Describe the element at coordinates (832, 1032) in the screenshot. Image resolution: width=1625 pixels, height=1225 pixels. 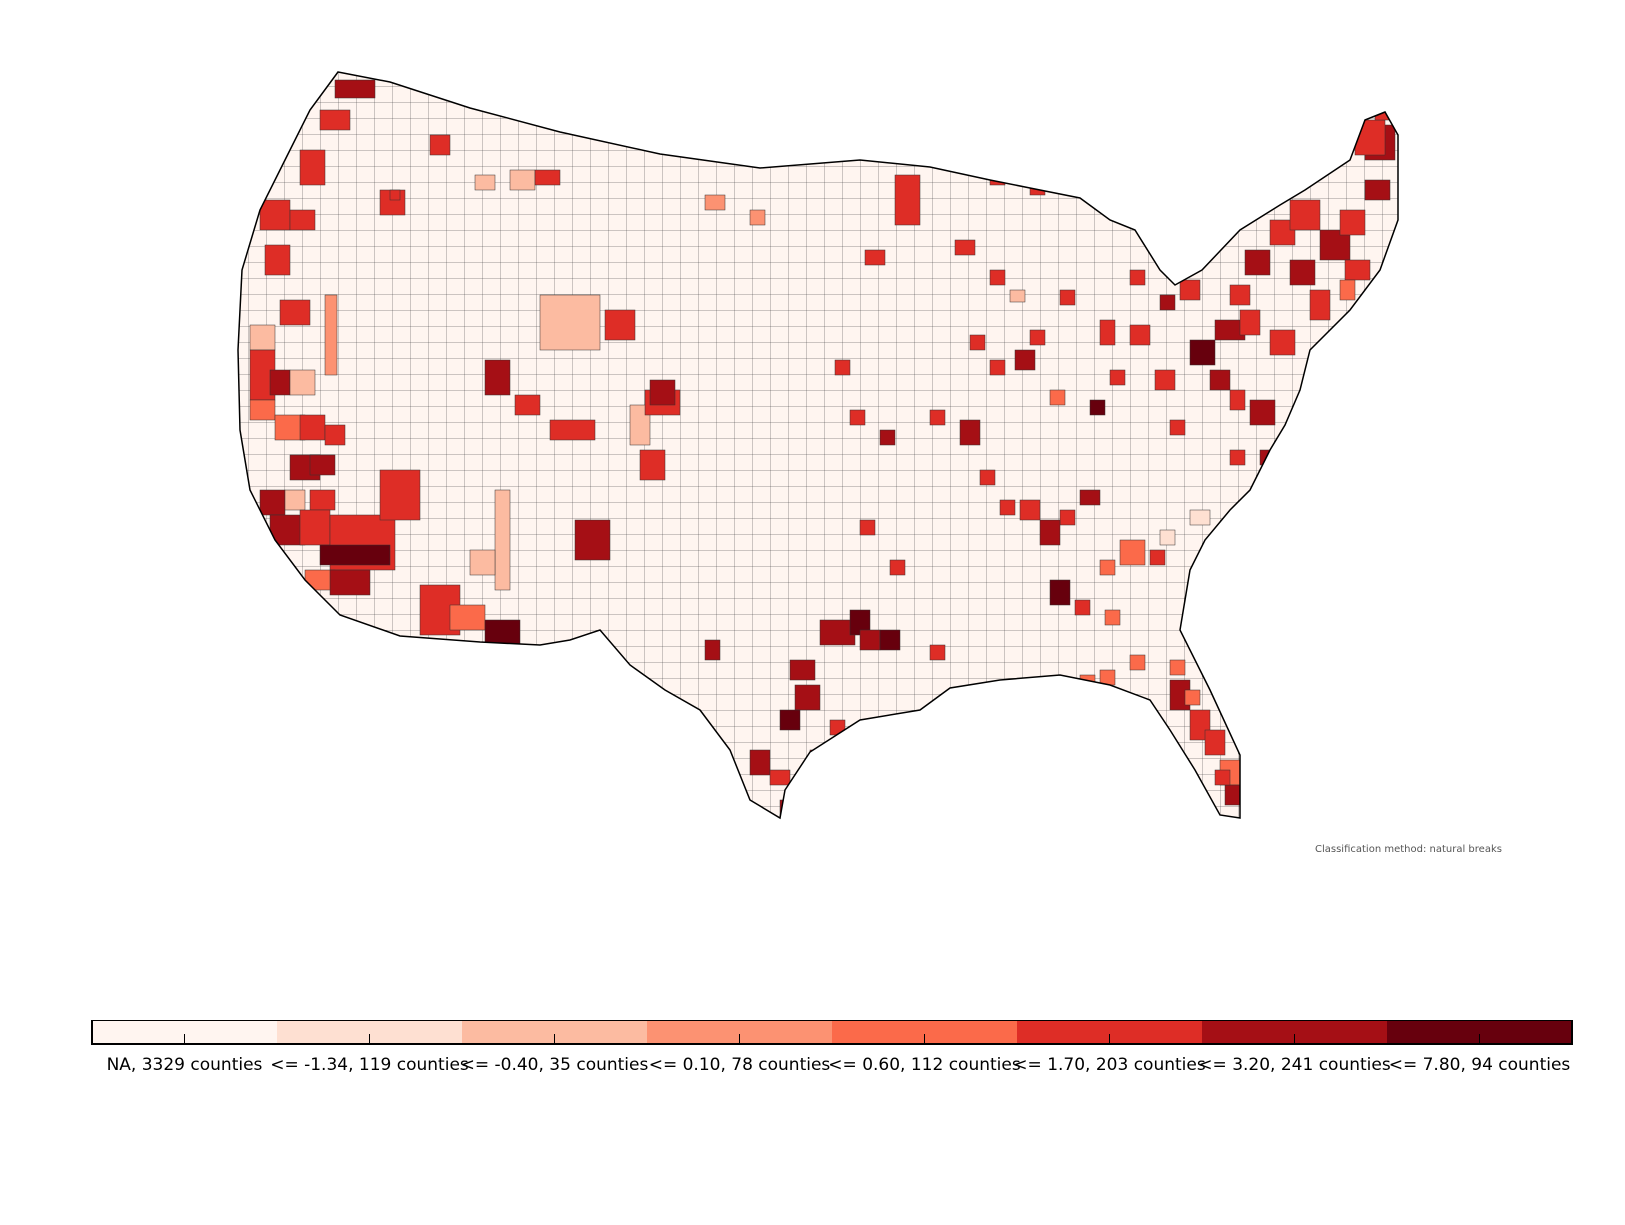
I see `legend-frame` at that location.